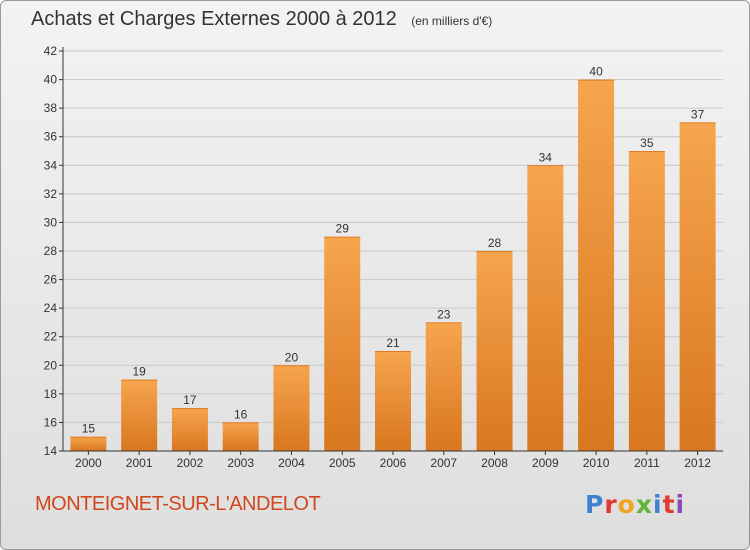 Image resolution: width=750 pixels, height=550 pixels. I want to click on x-tick-label-2000: 2000, so click(88, 463).